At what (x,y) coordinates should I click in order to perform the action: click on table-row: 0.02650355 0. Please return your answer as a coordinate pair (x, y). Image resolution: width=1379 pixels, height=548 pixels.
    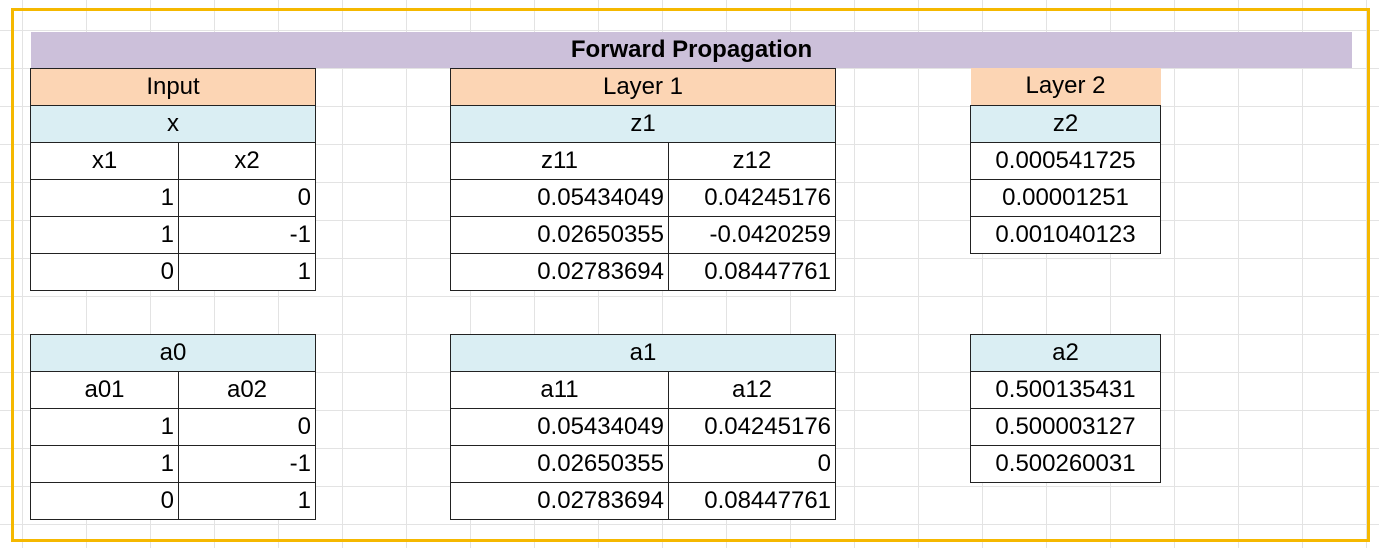
    Looking at the image, I should click on (643, 464).